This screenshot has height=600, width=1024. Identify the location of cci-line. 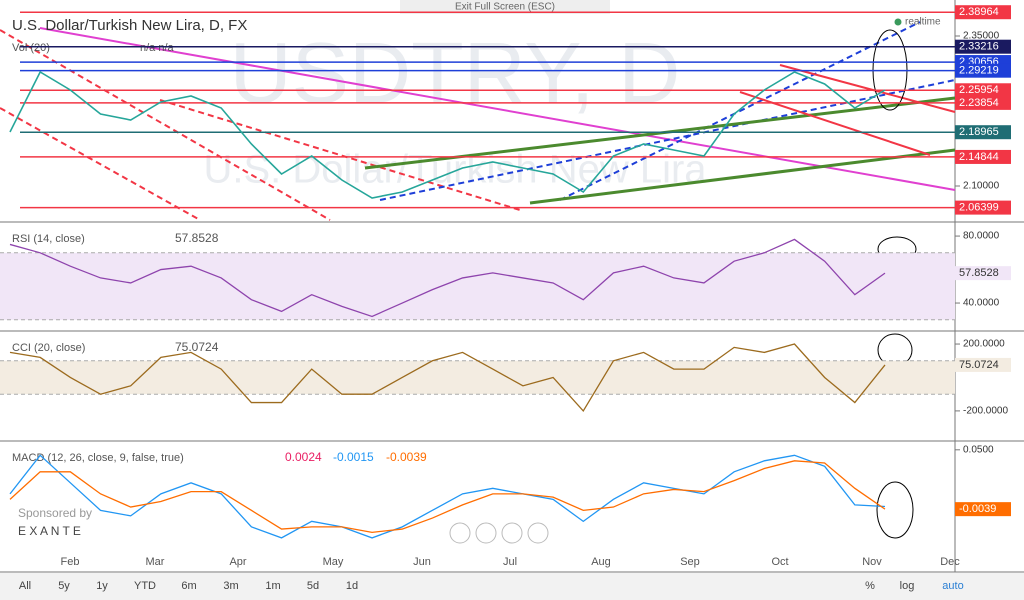
(447, 377).